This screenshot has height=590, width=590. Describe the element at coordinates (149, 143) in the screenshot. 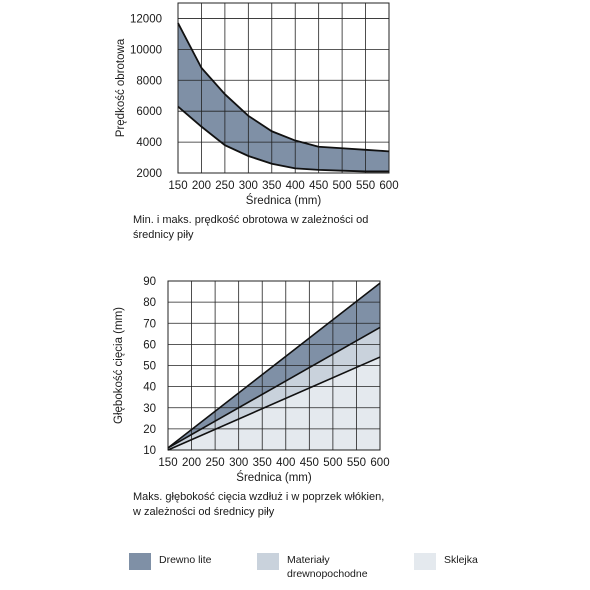

I see `chart1-y-tick-label: 4000` at that location.